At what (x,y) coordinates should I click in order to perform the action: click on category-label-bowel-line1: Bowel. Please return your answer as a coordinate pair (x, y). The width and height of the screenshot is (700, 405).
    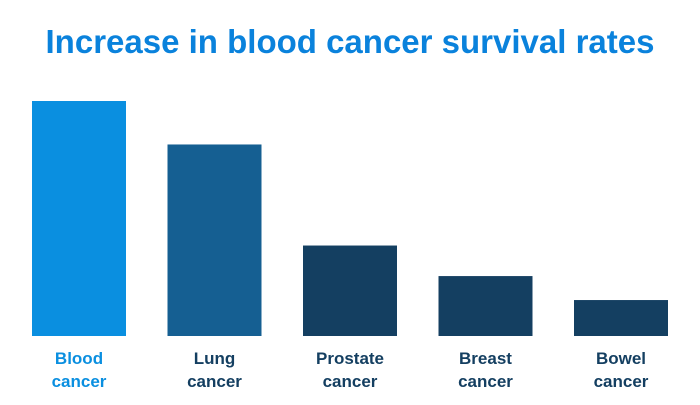
    Looking at the image, I should click on (621, 358).